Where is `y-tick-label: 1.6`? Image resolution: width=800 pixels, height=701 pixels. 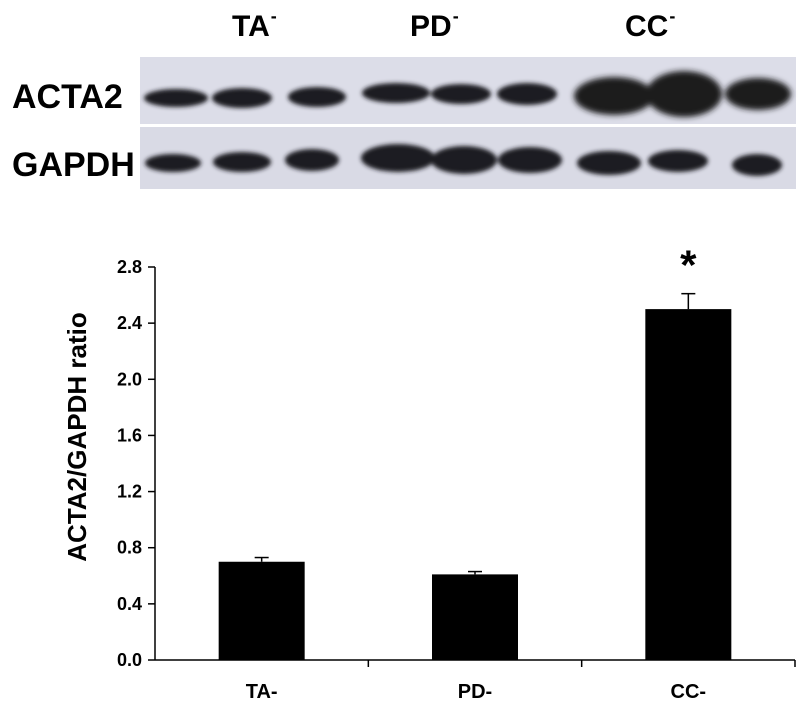
y-tick-label: 1.6 is located at coordinates (129, 435).